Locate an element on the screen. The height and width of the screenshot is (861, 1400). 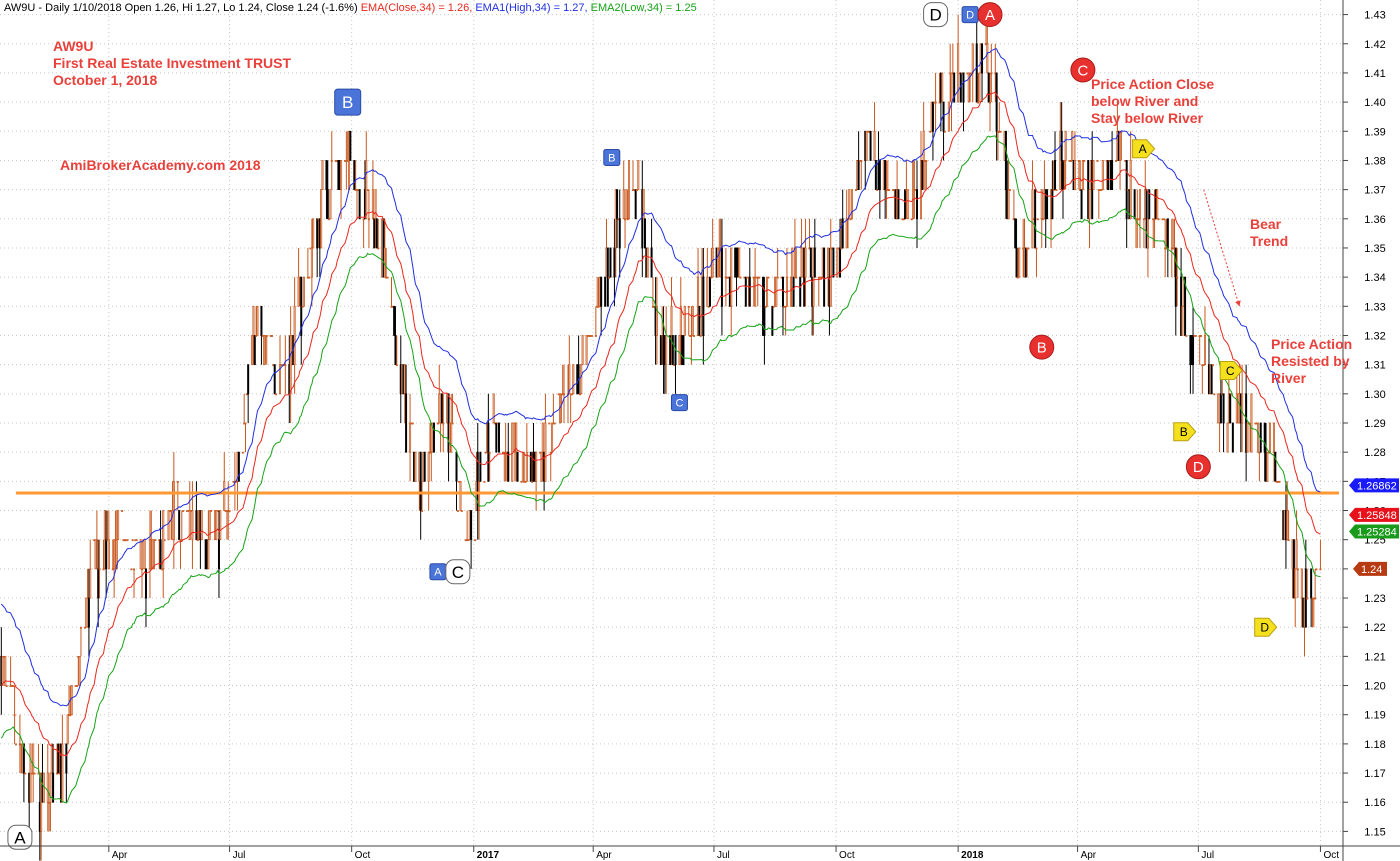
marker-label: B is located at coordinates (1184, 432).